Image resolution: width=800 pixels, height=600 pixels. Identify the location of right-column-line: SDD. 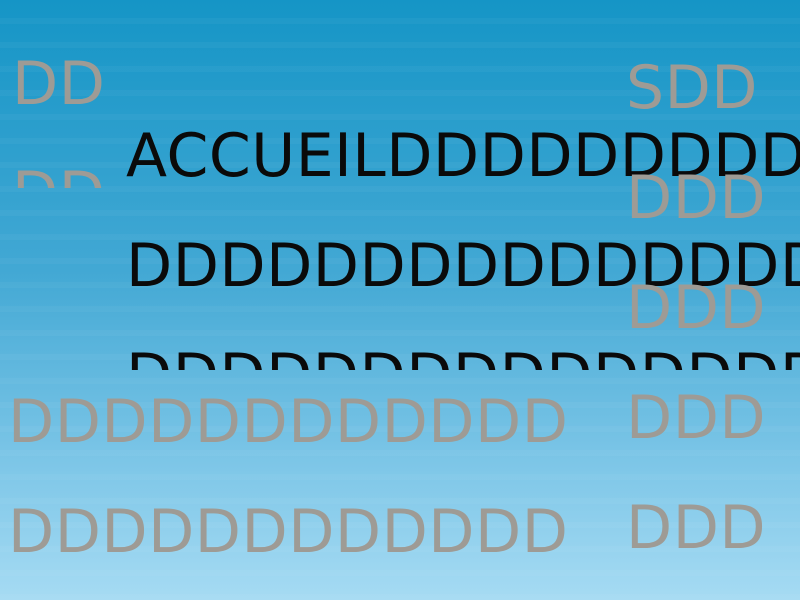
(692, 88).